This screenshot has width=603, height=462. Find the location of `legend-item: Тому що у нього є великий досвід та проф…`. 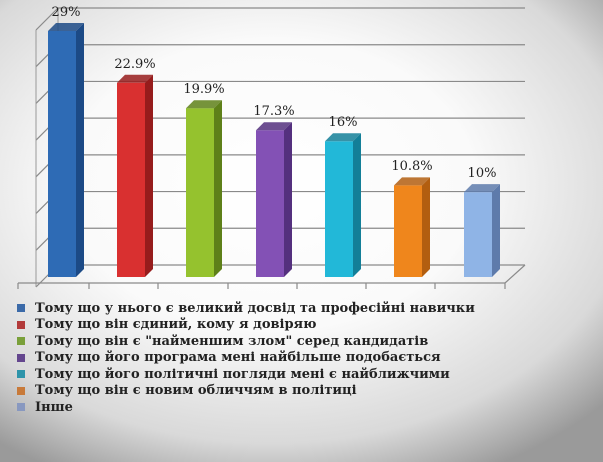

legend-item: Тому що у нього є великий досвід та проф… is located at coordinates (246, 308).